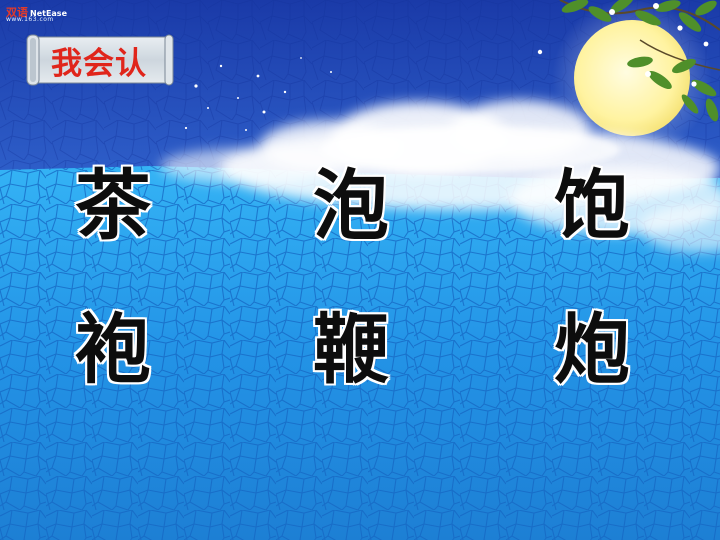 This screenshot has width=720, height=540. Describe the element at coordinates (113, 349) in the screenshot. I see `character-pao-robe: 袍` at that location.